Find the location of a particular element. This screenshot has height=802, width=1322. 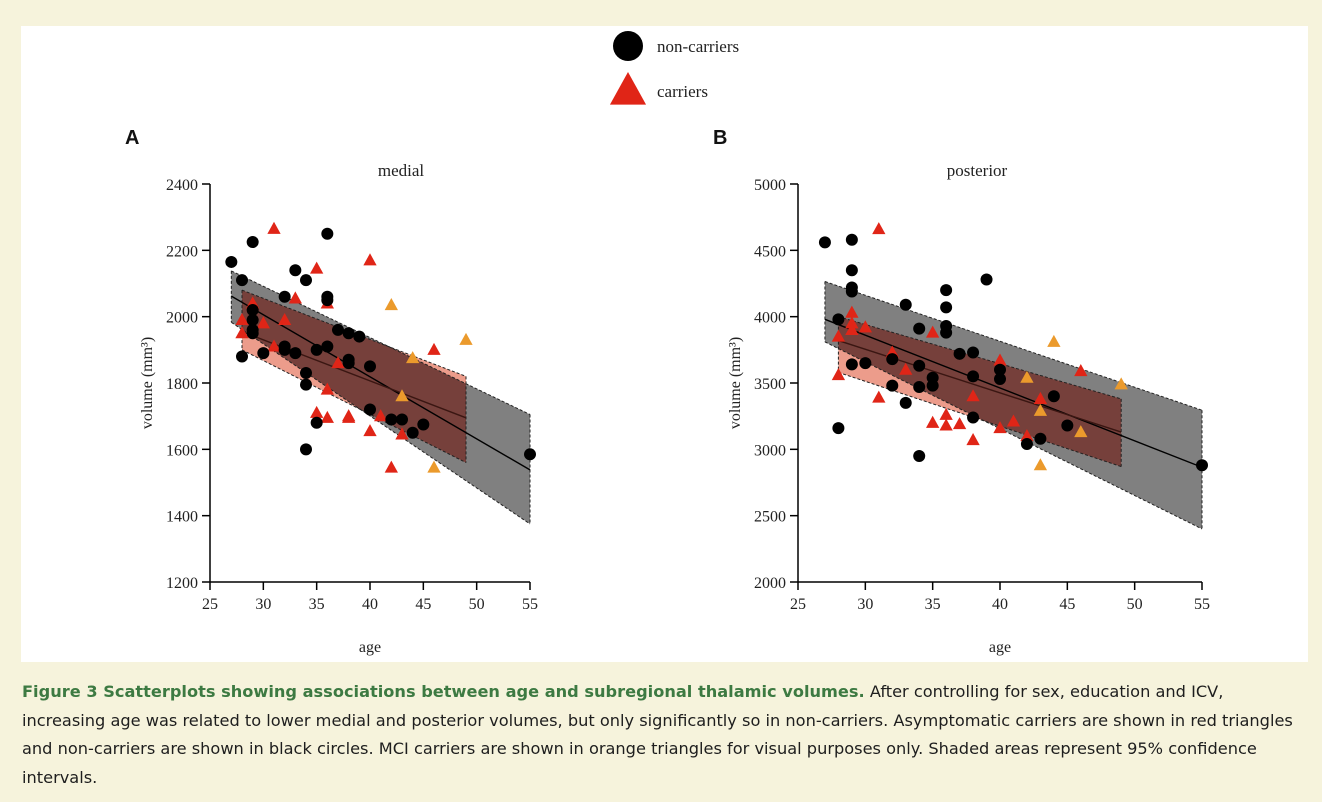

x-tick-label: 40 is located at coordinates (370, 604).